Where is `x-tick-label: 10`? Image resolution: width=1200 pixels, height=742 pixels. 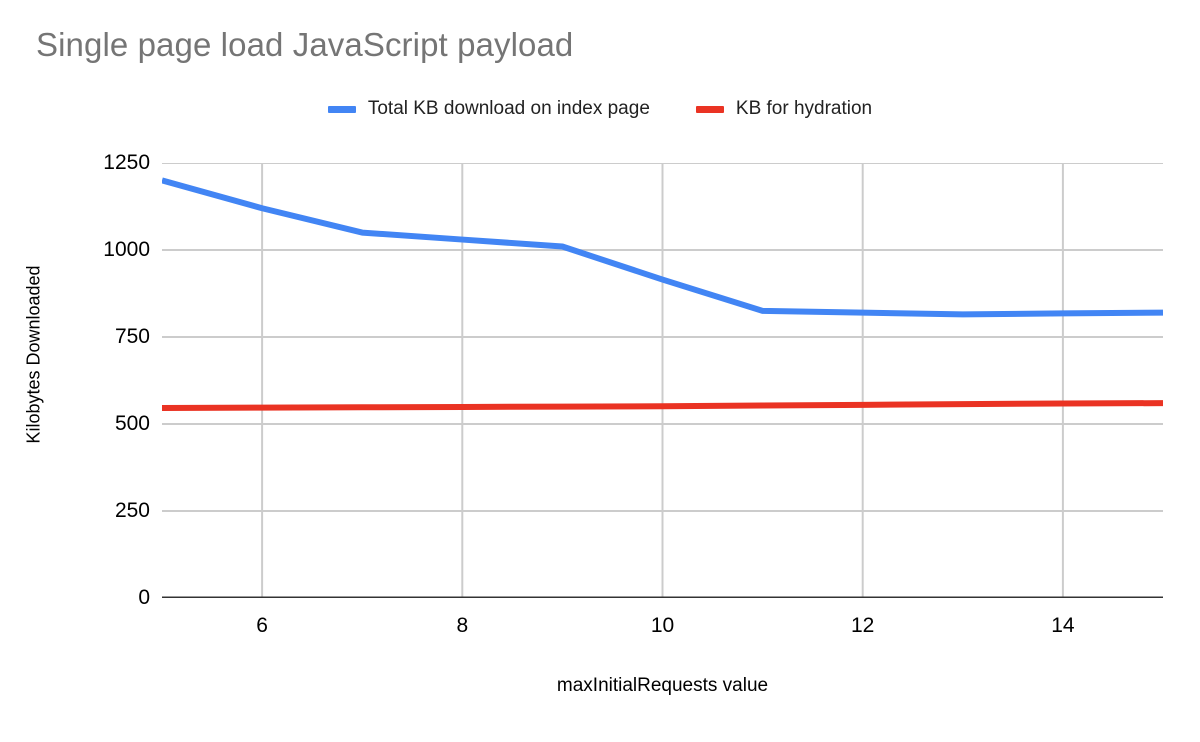 x-tick-label: 10 is located at coordinates (662, 625).